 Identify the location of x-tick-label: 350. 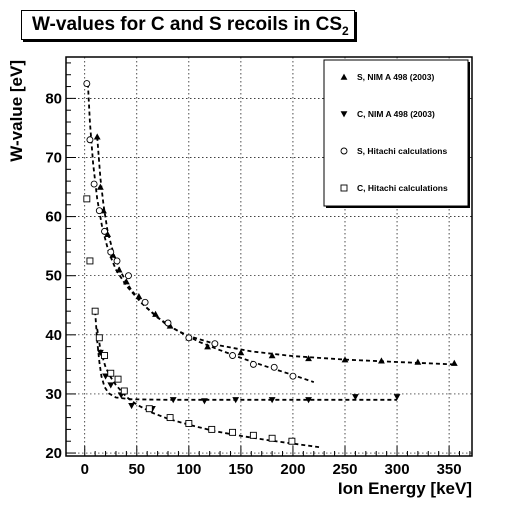
(449, 469).